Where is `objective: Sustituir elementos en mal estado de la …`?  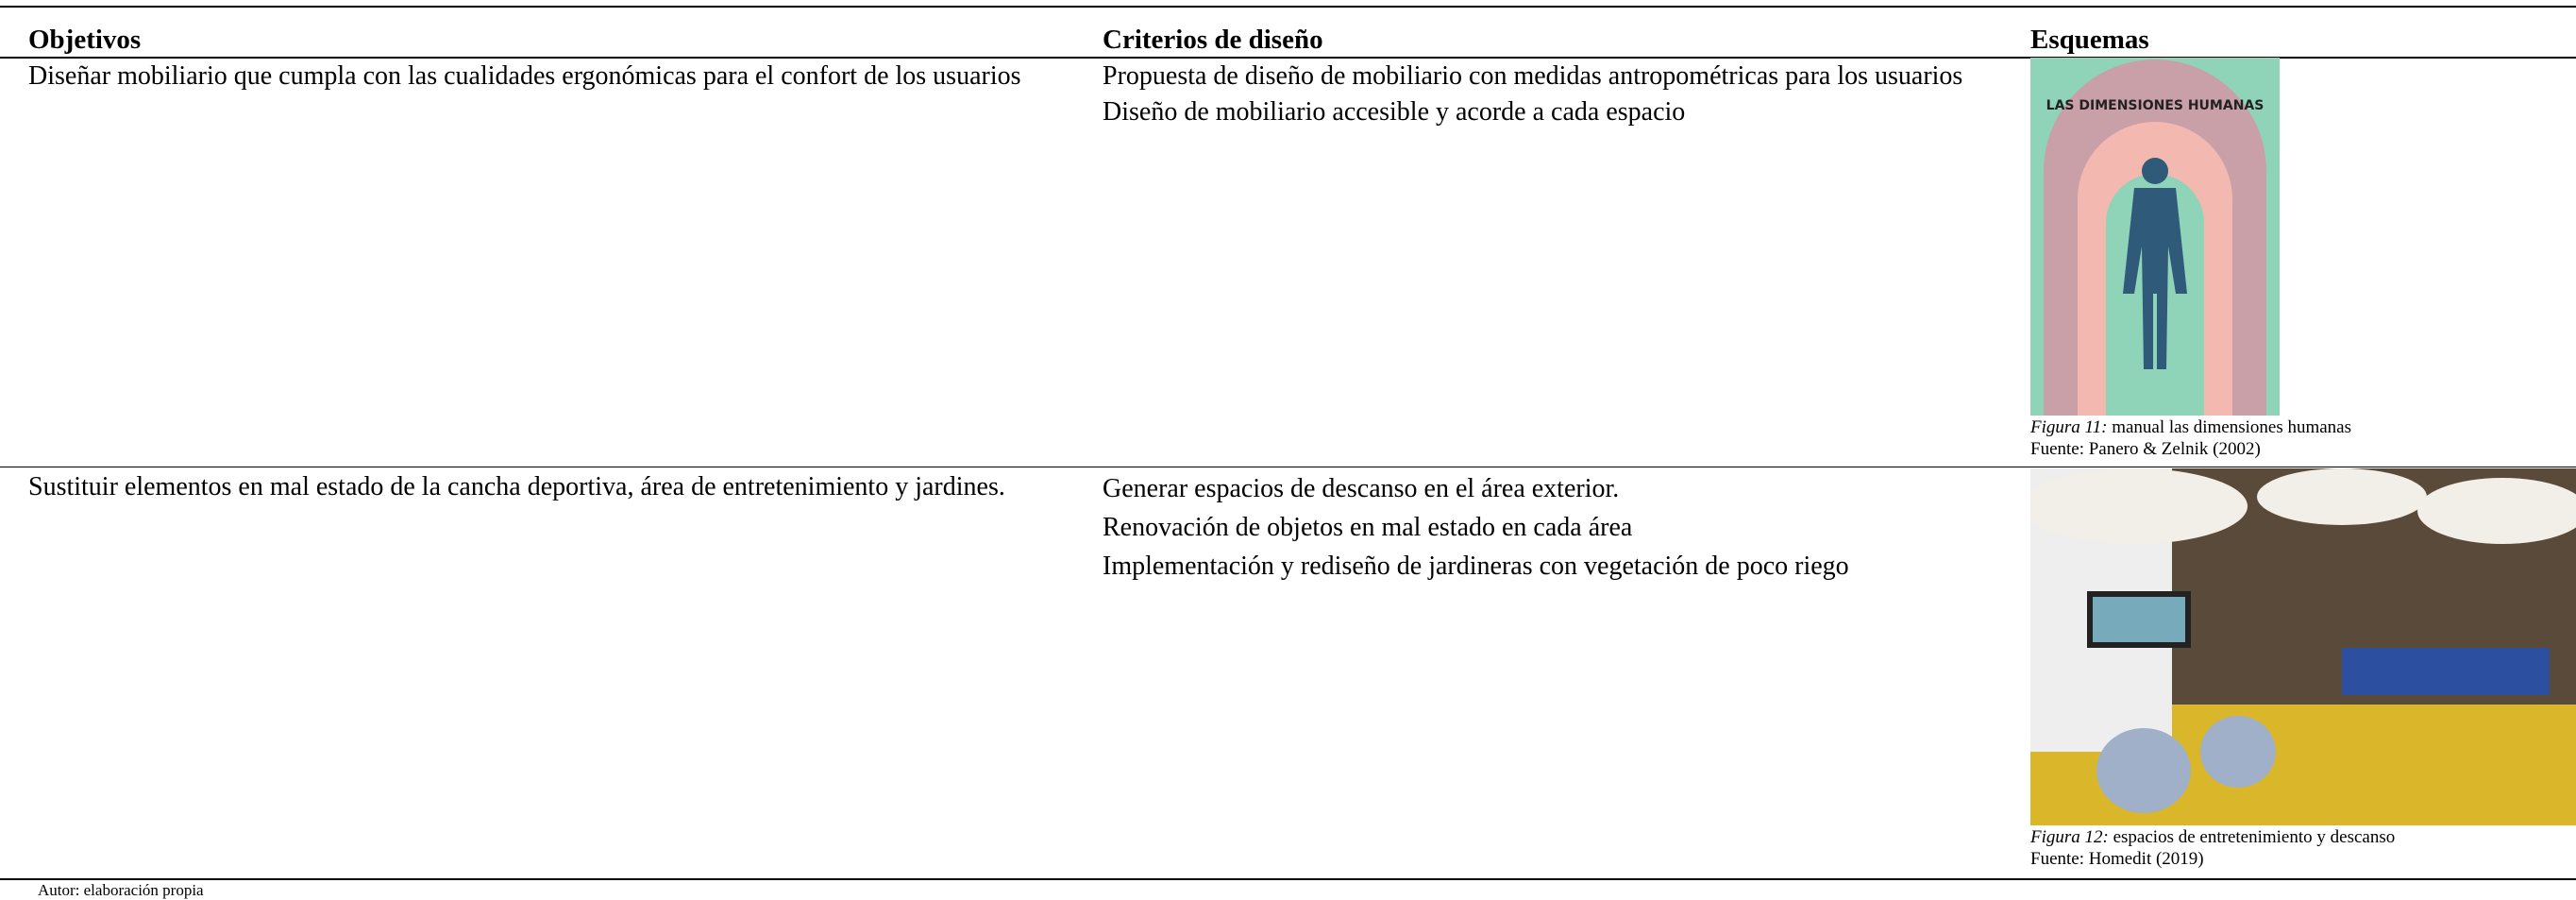
objective: Sustituir elementos en mal estado de la … is located at coordinates (517, 487).